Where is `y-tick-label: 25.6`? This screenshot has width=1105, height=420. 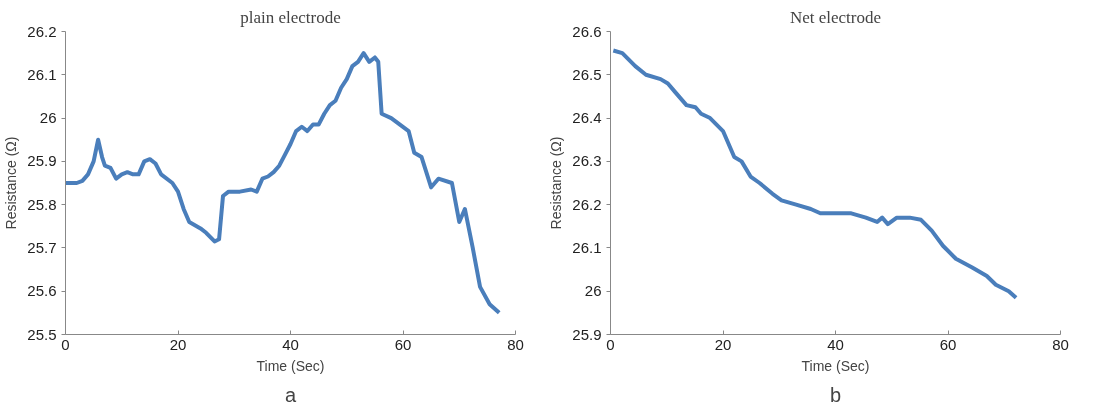 y-tick-label: 25.6 is located at coordinates (42, 291).